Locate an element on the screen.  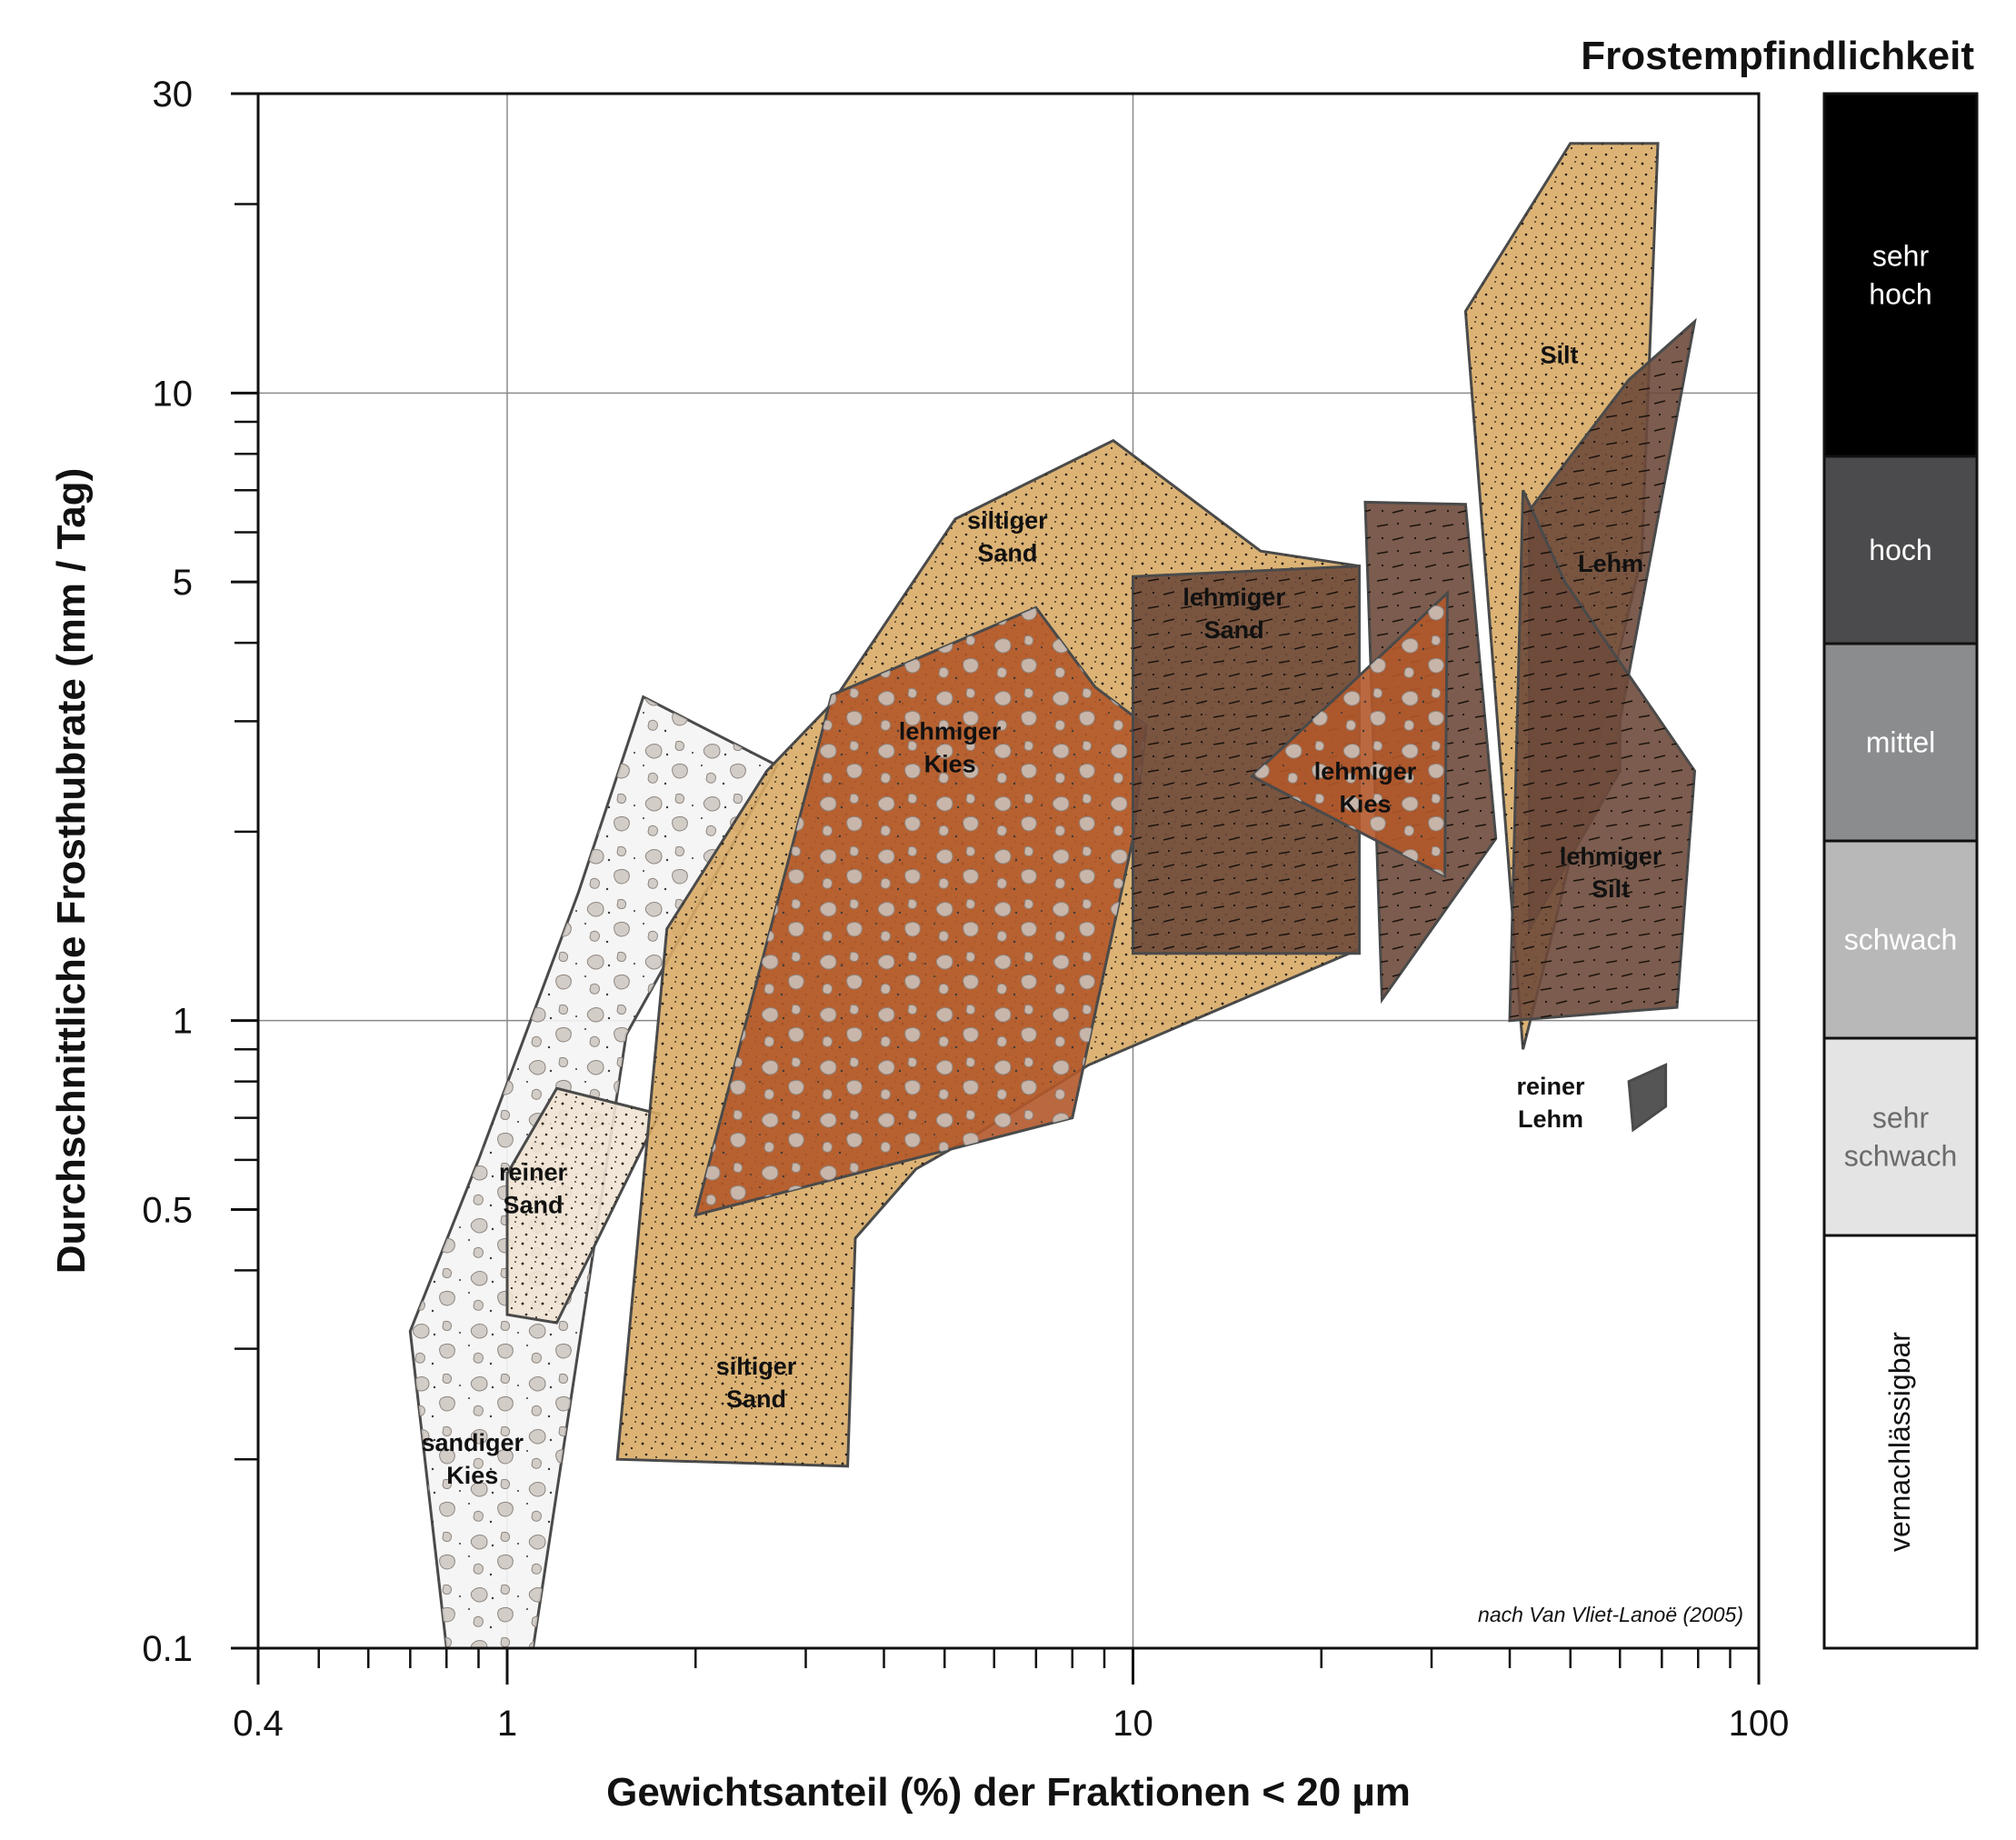
y-tick-label: 0.5 is located at coordinates (168, 1210).